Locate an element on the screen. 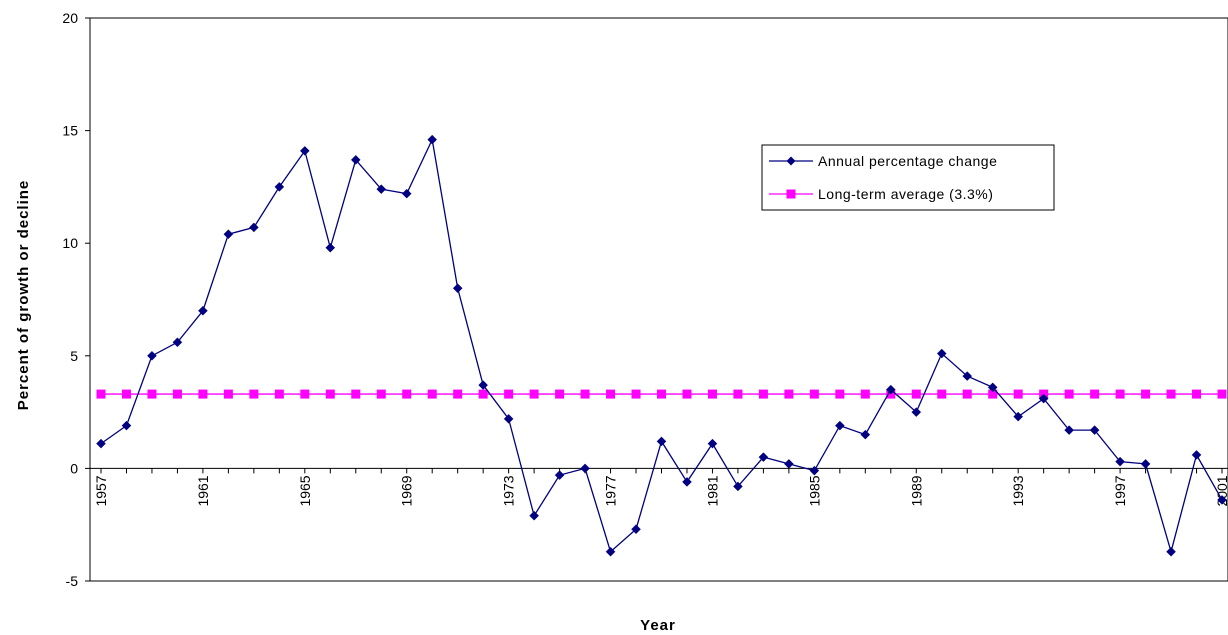 Image resolution: width=1228 pixels, height=635 pixels. y-axis: -5 0 5 10 15 20 is located at coordinates (76, 299).